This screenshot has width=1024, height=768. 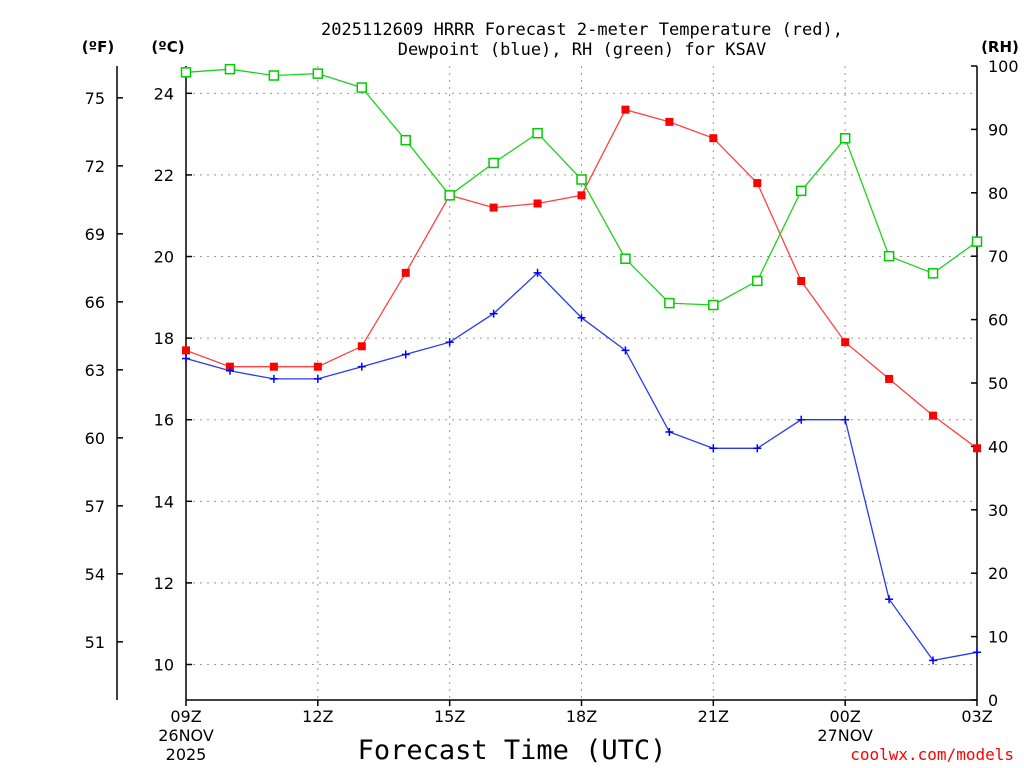 I want to click on y-tick-label-f: 63, so click(x=95, y=370).